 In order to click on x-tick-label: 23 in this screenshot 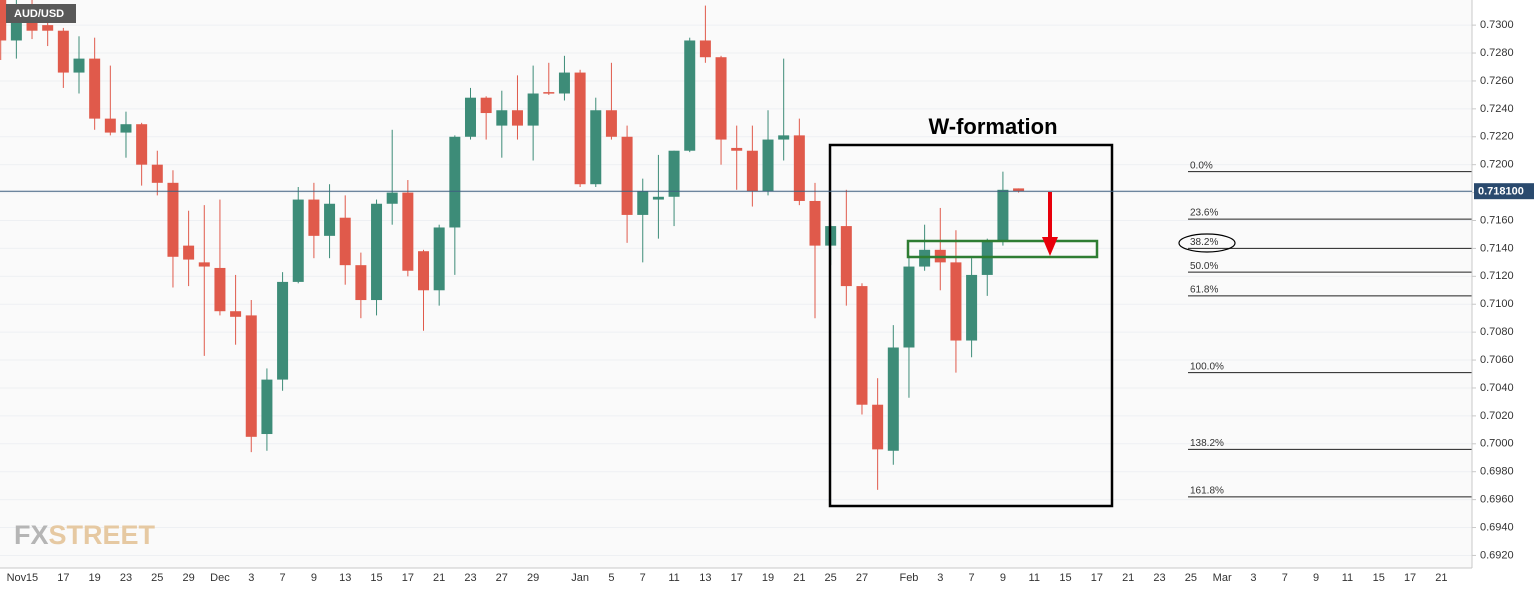, I will do `click(470, 578)`.